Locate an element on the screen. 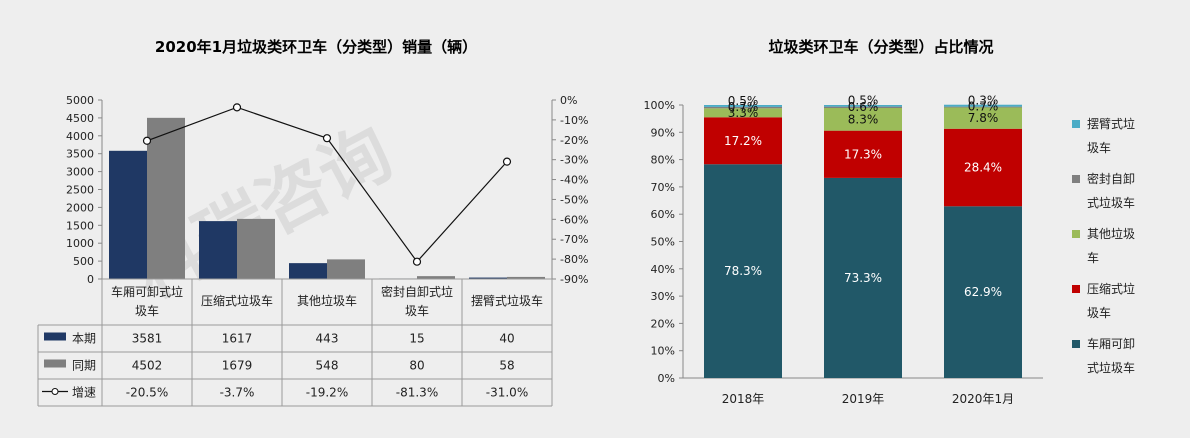 The image size is (1190, 438). category-label: 摆臂式垃圾车 is located at coordinates (507, 300).